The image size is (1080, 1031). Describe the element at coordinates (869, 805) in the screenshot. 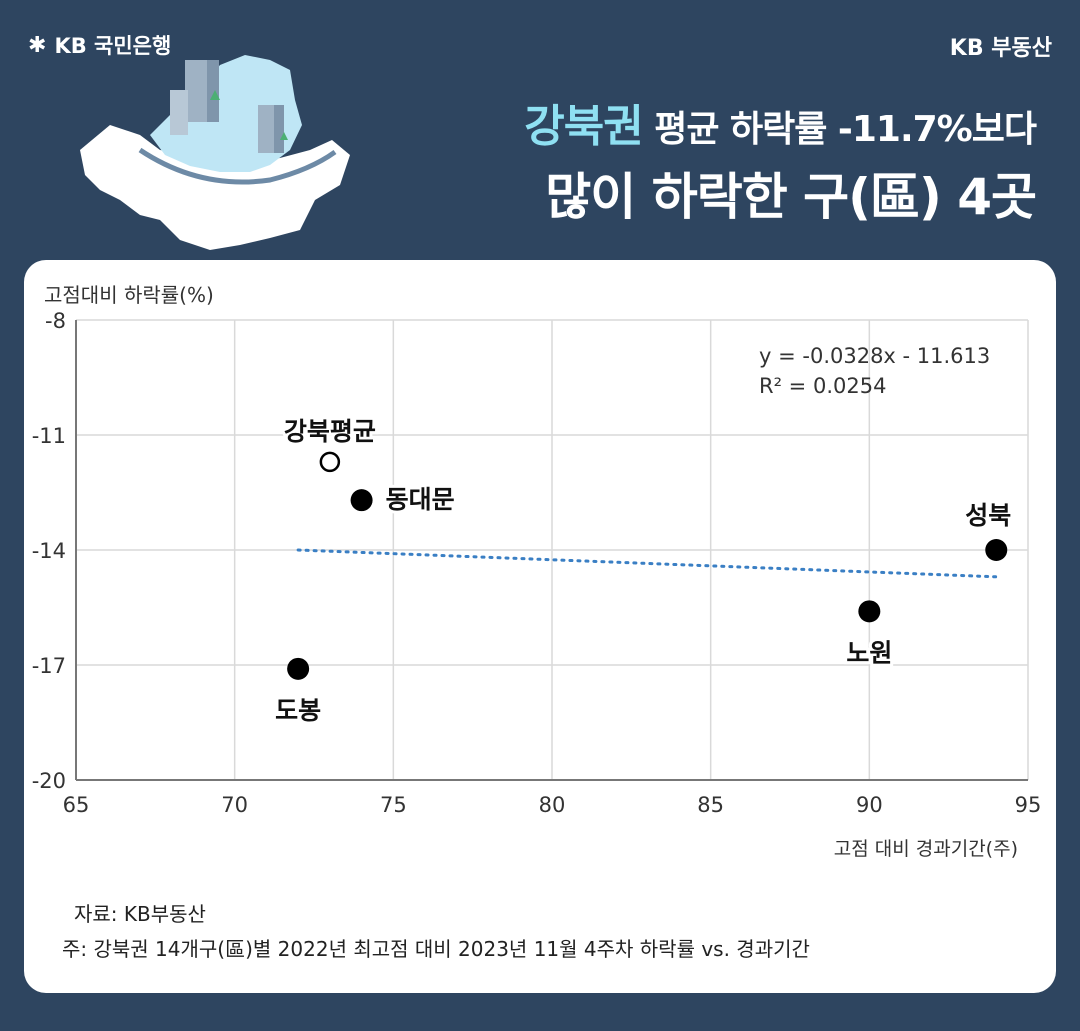

I see `x-tick-label: 90` at that location.